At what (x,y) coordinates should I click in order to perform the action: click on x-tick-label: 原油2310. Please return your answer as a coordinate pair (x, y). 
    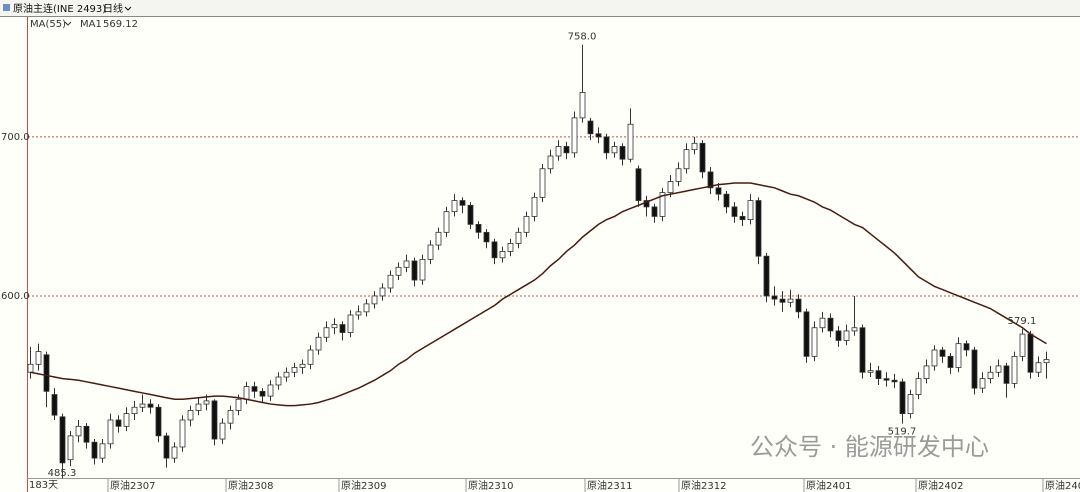
    Looking at the image, I should click on (490, 485).